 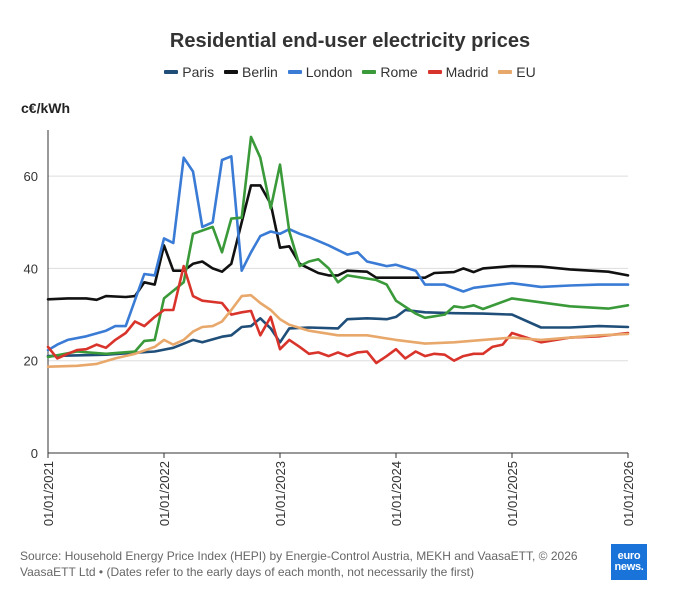 What do you see at coordinates (629, 567) in the screenshot?
I see `logo-text-bottom: news.` at bounding box center [629, 567].